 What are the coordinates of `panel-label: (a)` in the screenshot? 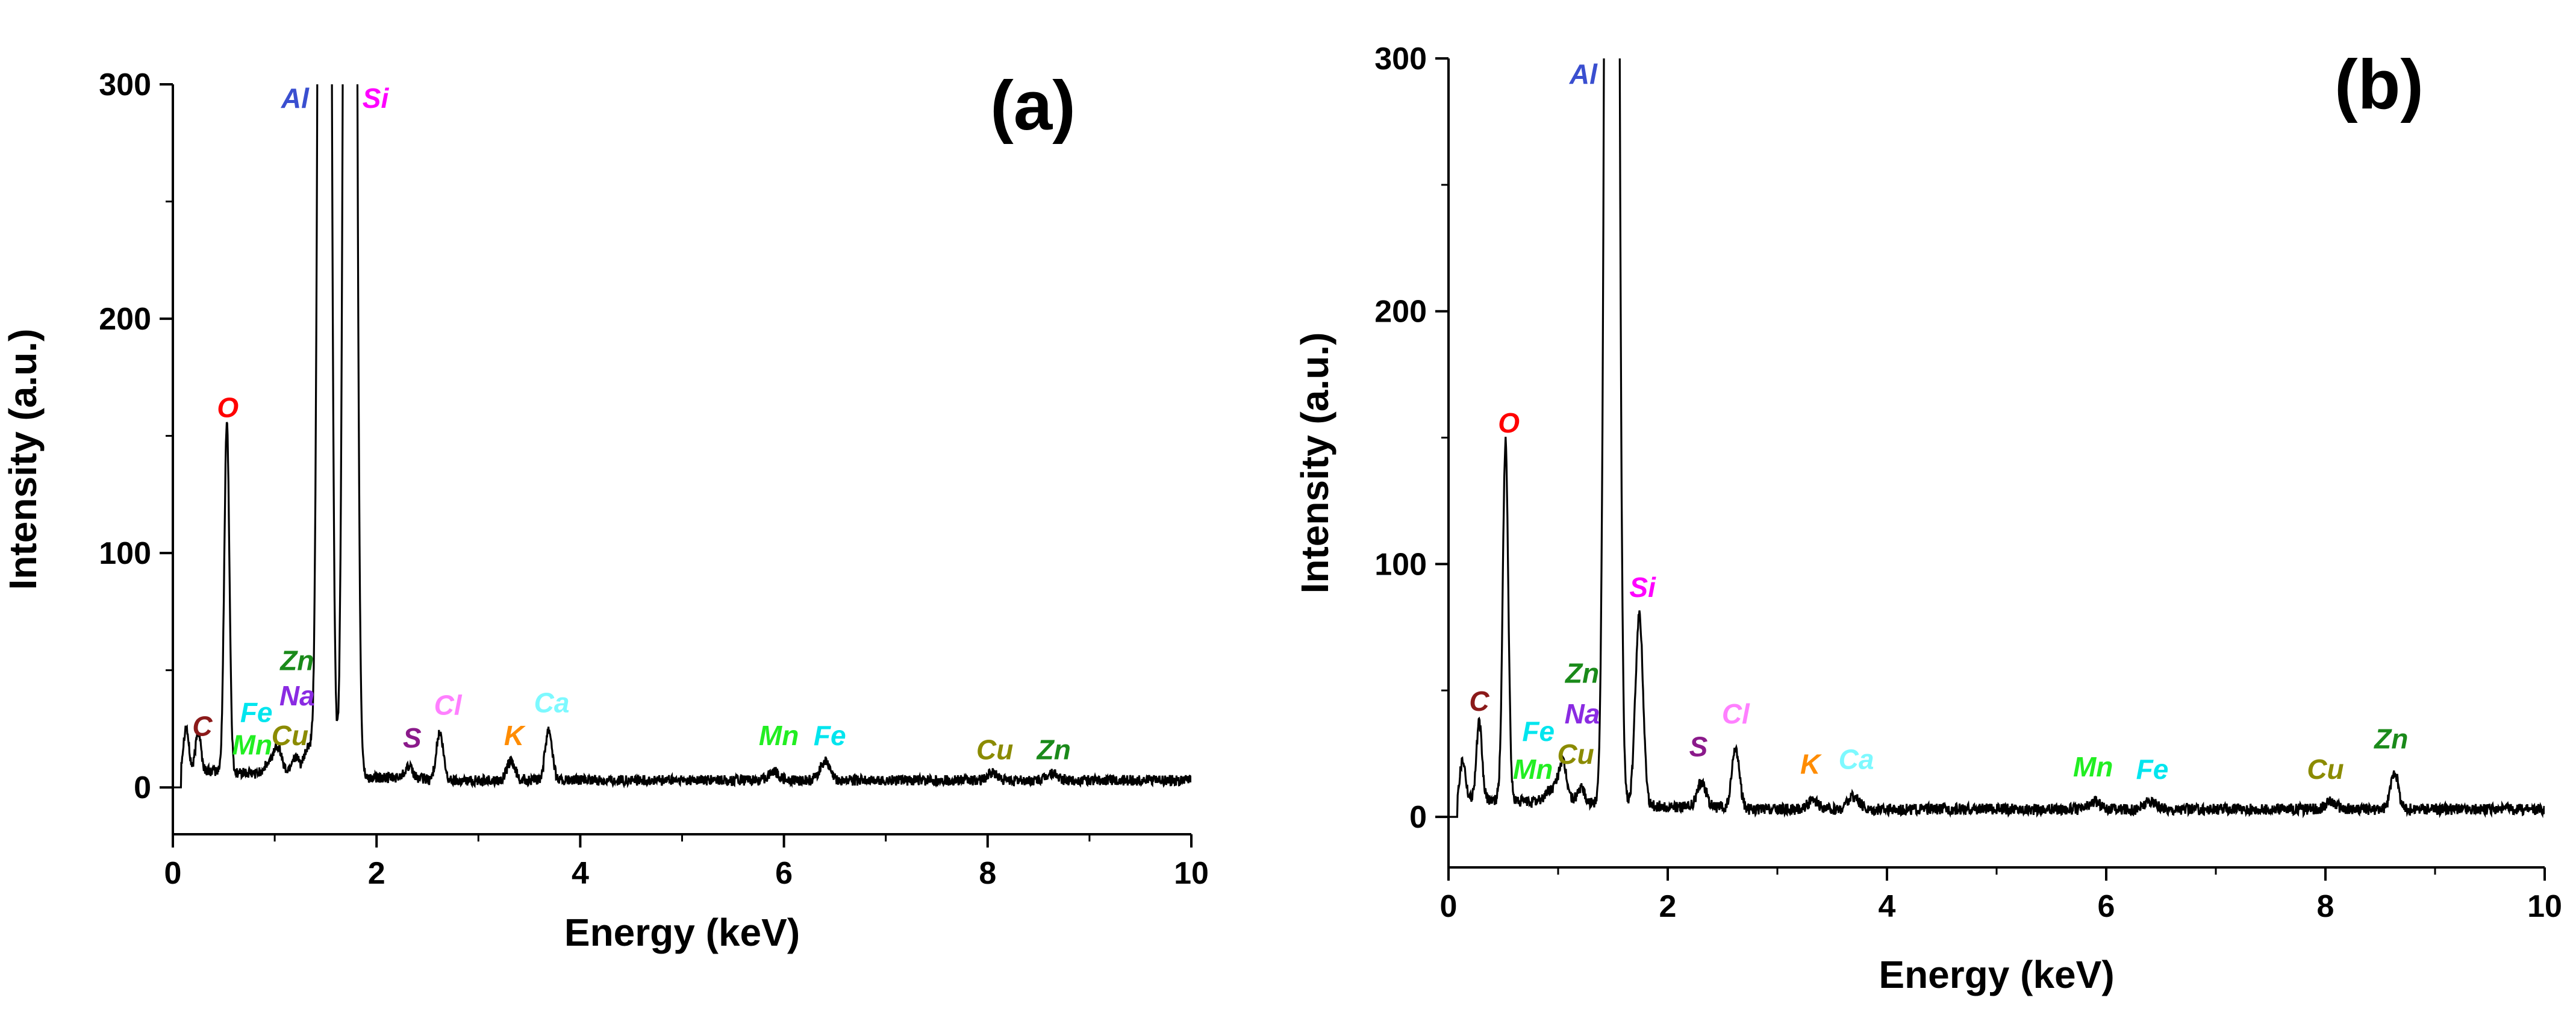 It's located at (1033, 106).